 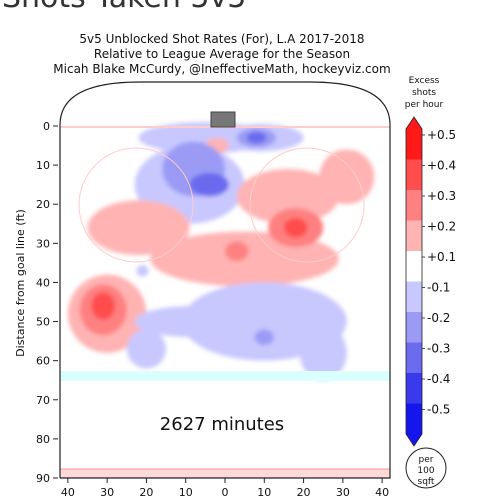 What do you see at coordinates (107, 492) in the screenshot?
I see `x-tick-label-1: 30` at bounding box center [107, 492].